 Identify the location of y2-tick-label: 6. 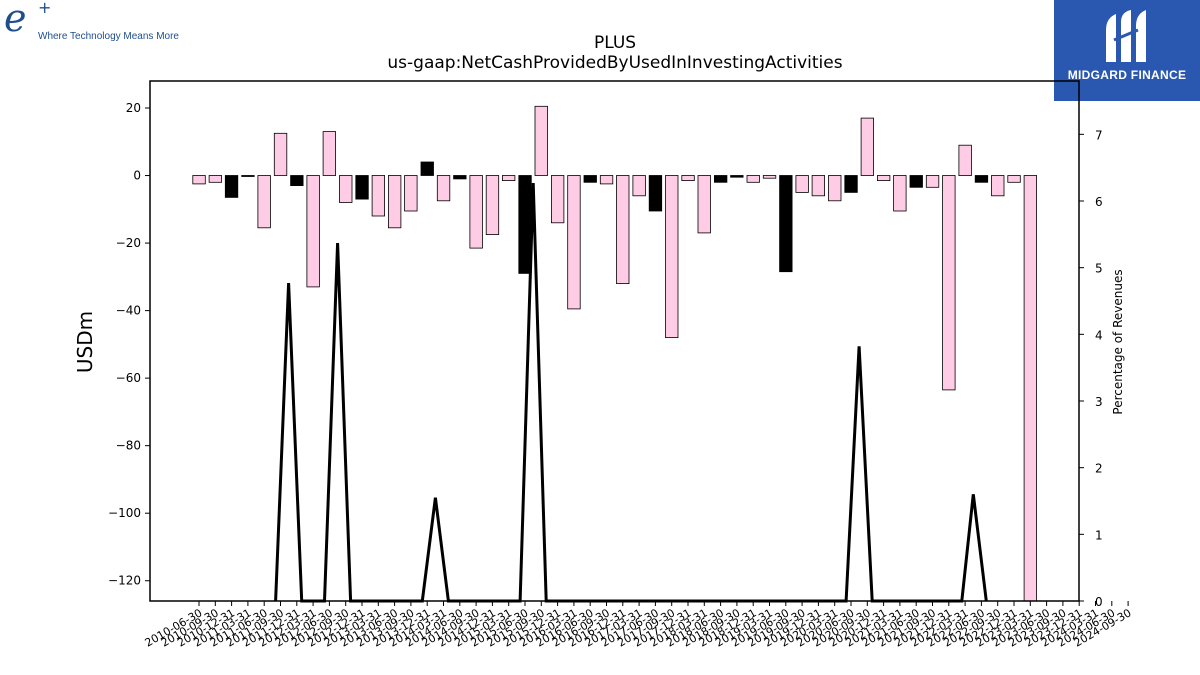
(1099, 202).